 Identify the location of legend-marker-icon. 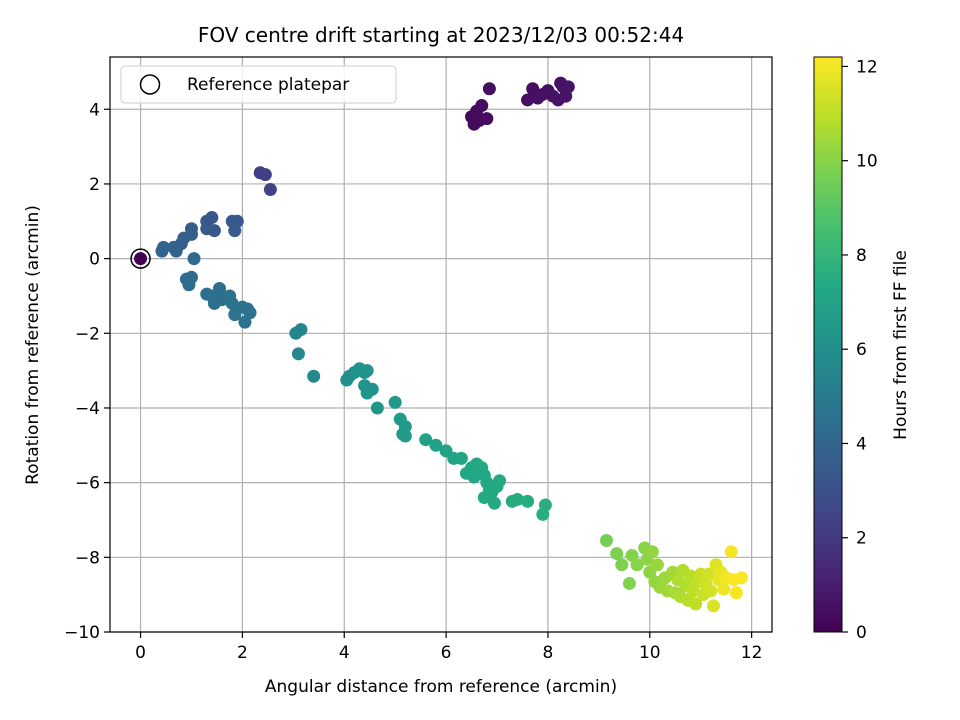
(150, 84).